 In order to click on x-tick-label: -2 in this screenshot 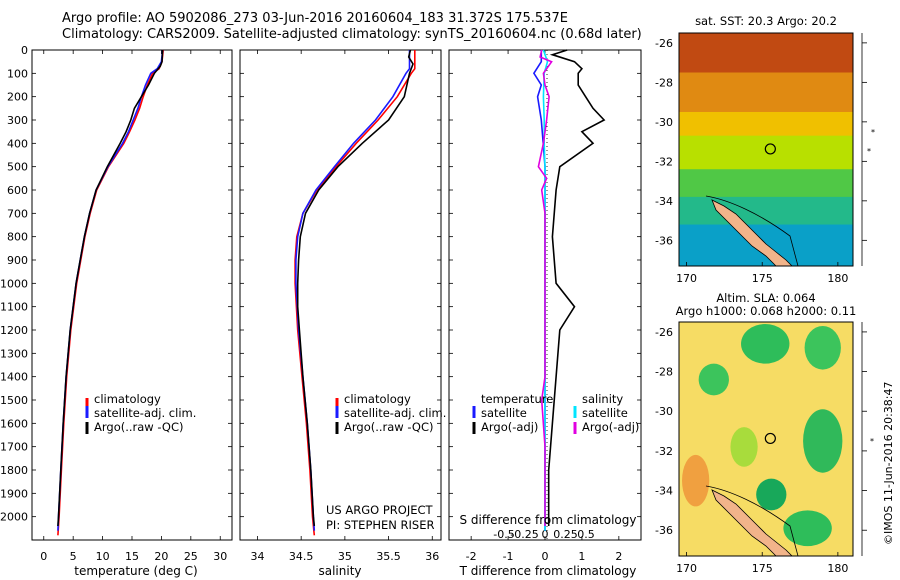, I will do `click(471, 556)`.